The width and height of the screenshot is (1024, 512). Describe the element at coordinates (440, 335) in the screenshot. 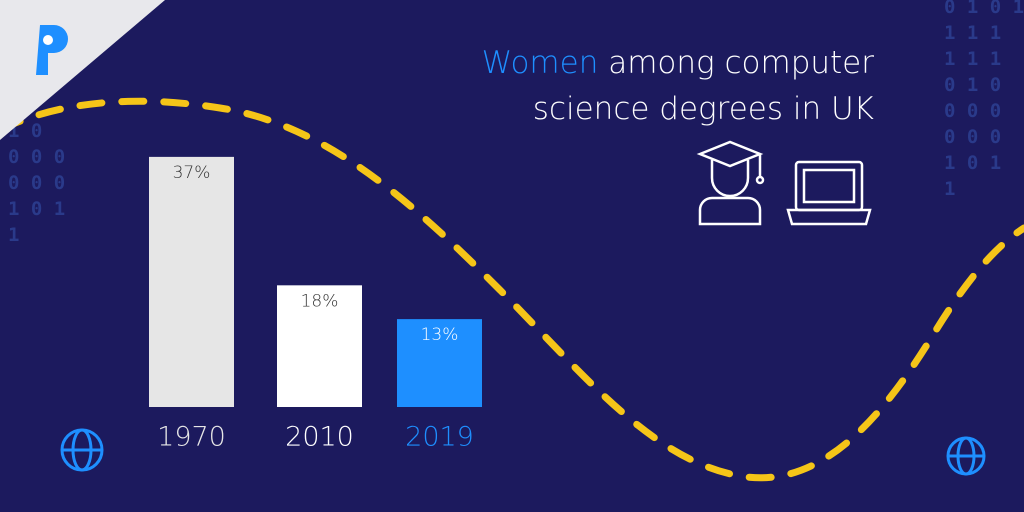

I see `value-label: 13%` at that location.